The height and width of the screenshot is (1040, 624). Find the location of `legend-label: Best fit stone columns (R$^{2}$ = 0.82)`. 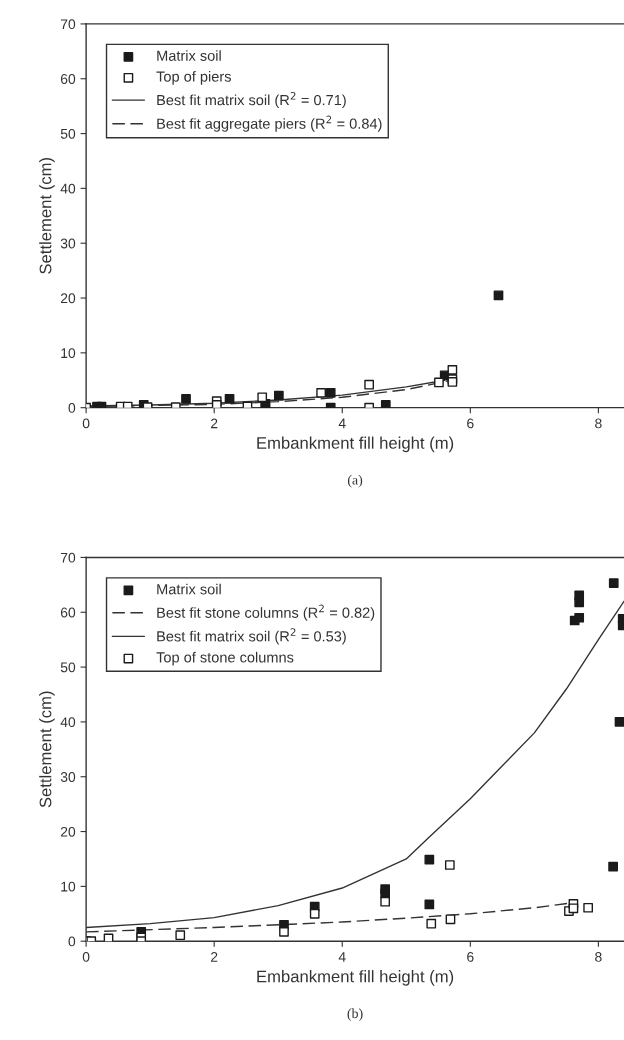

legend-label: Best fit stone columns (R$^{2}$ = 0.82) is located at coordinates (266, 612).